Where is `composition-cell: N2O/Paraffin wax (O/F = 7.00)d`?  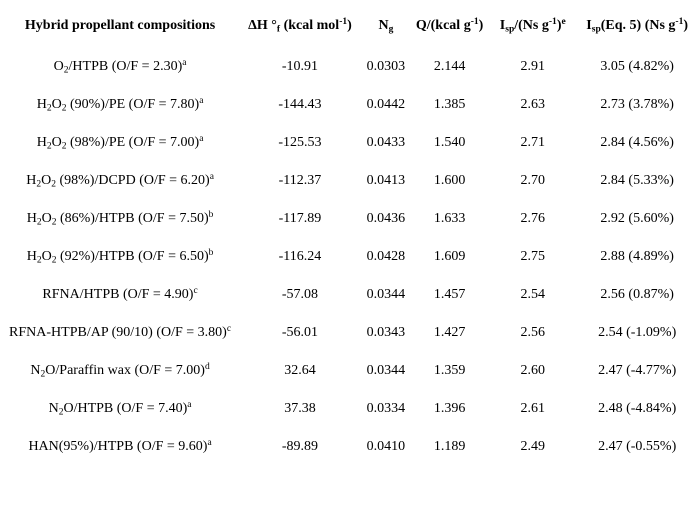 composition-cell: N2O/Paraffin wax (O/F = 7.00)d is located at coordinates (120, 371).